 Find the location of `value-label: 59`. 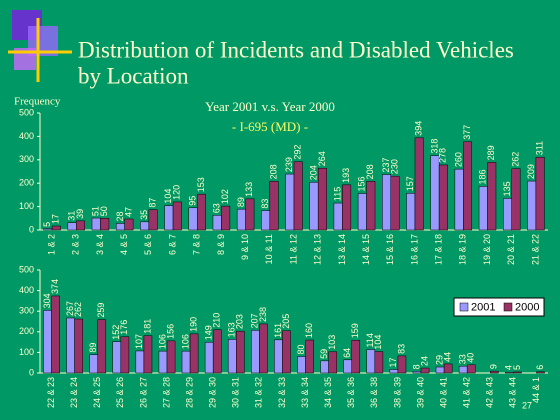

value-label: 59 is located at coordinates (324, 354).